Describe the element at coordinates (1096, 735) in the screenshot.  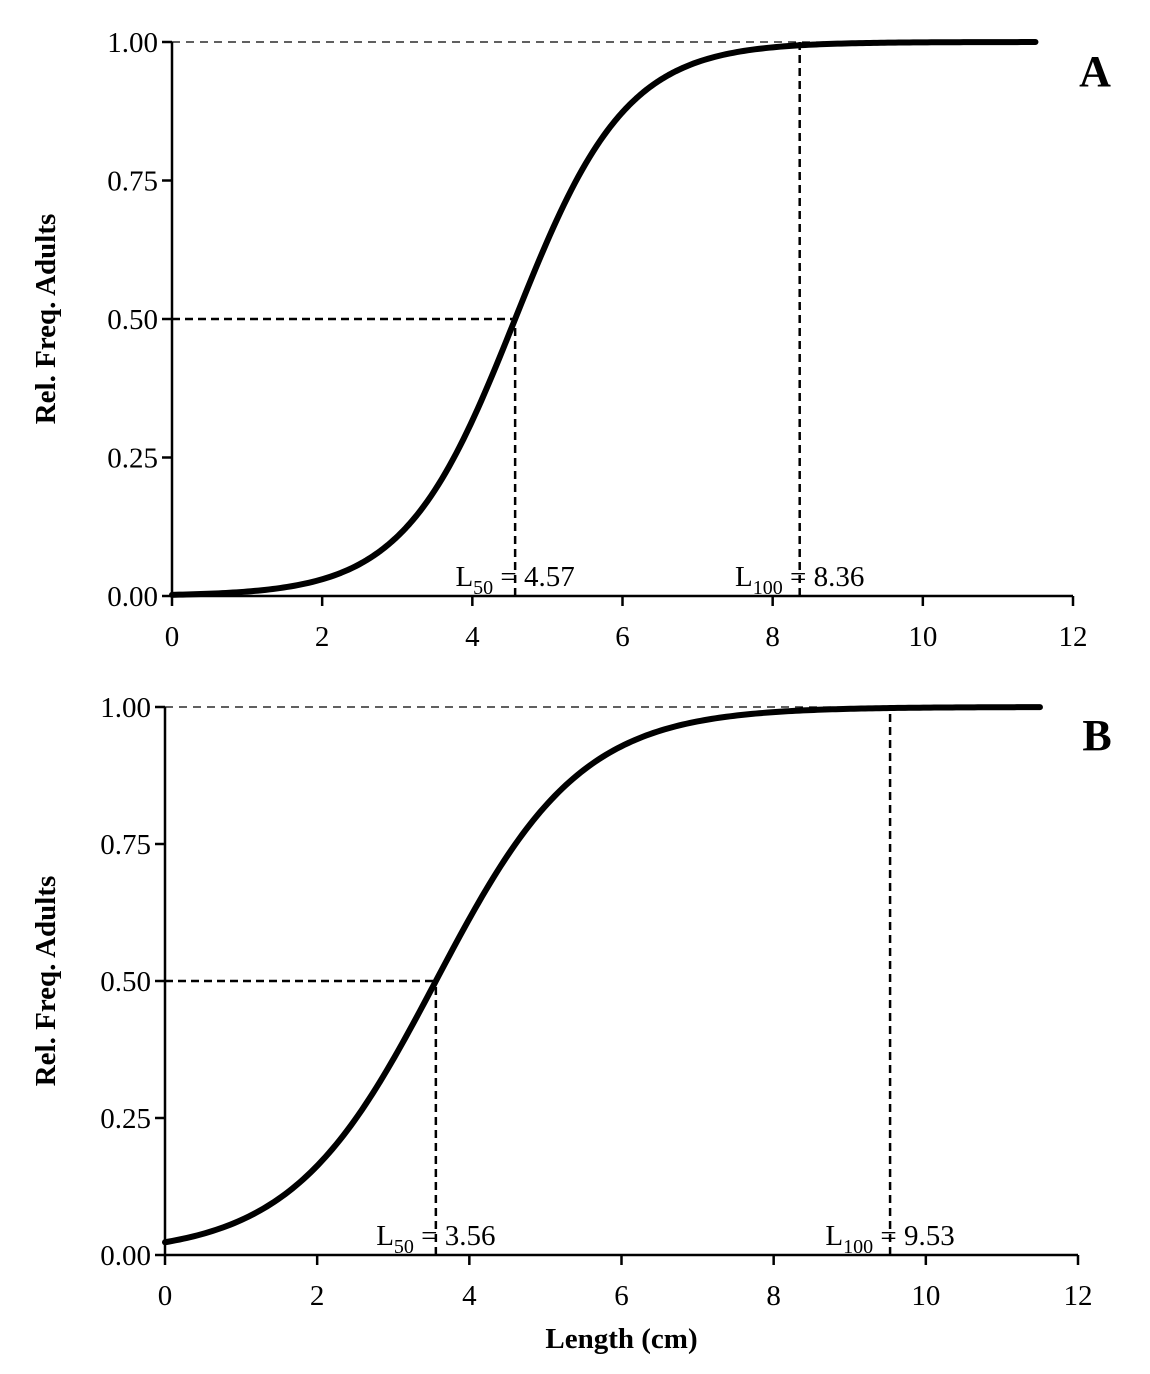
I see `panel-label: B` at that location.